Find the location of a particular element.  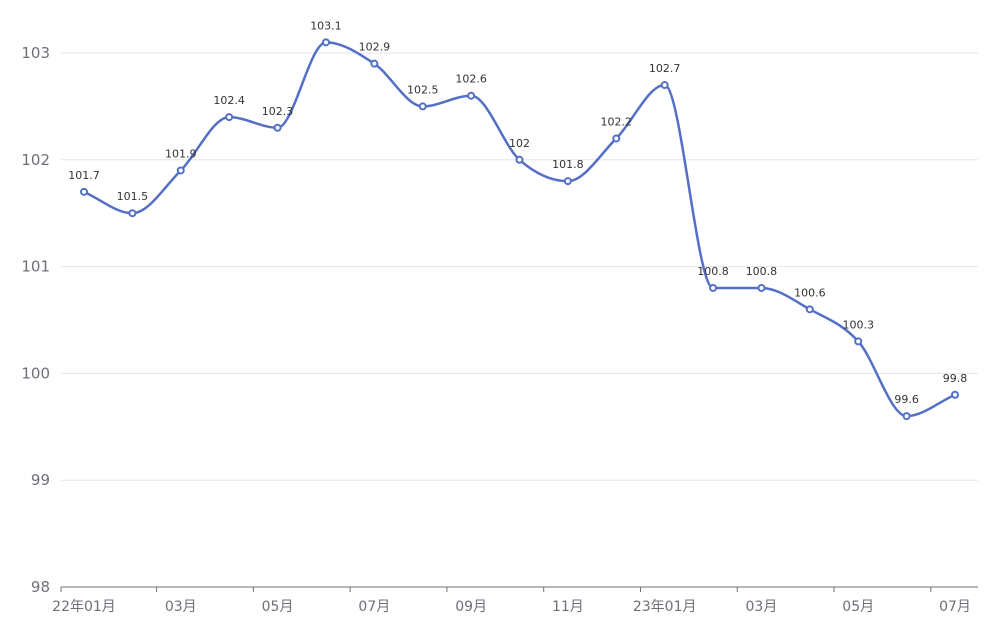

data-label-9: 102 is located at coordinates (519, 143).